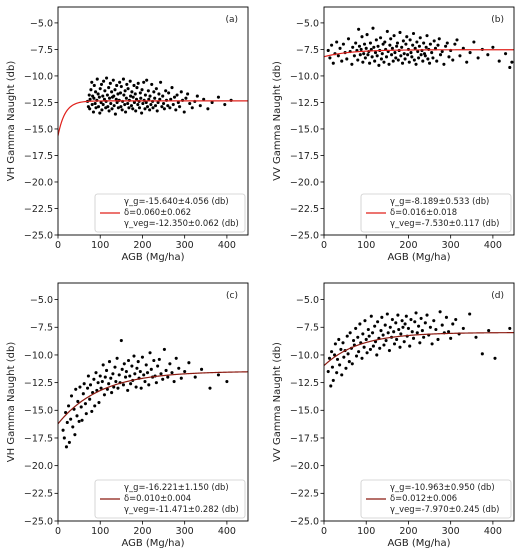 This screenshot has height=550, width=521. What do you see at coordinates (408, 245) in the screenshot?
I see `x-tick-label: 200` at bounding box center [408, 245].